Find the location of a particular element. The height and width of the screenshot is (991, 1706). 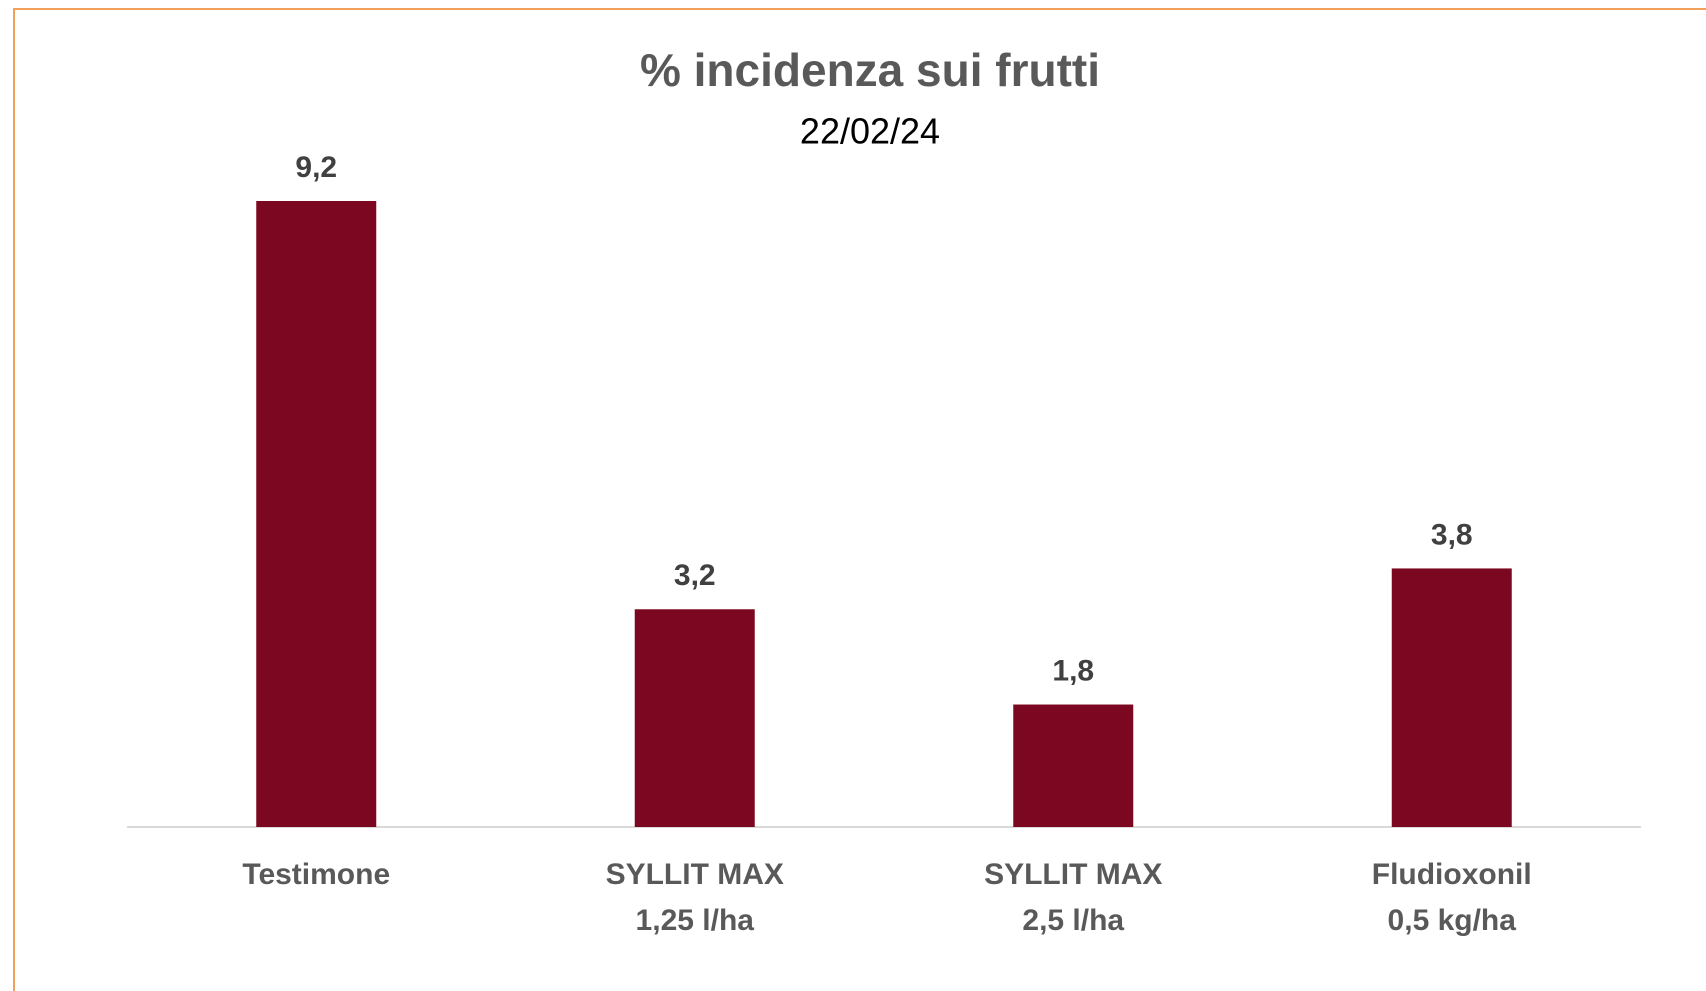

x-tick-label: Testimone is located at coordinates (316, 874).